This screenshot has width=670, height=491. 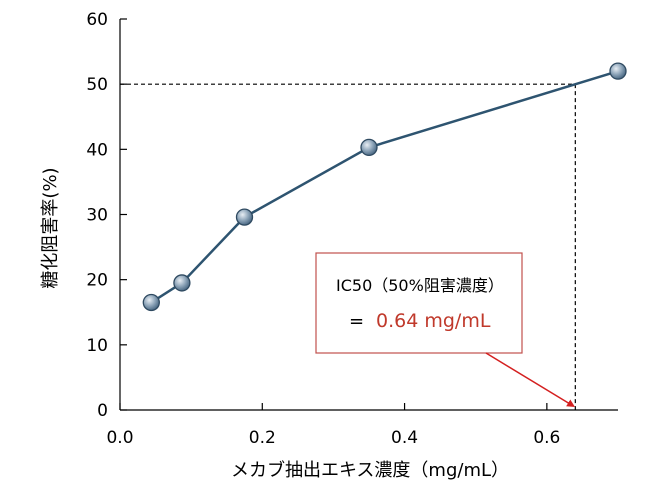 What do you see at coordinates (370, 470) in the screenshot?
I see `x-axis-title: メカブ抽出エキス濃度（mg/mL）` at bounding box center [370, 470].